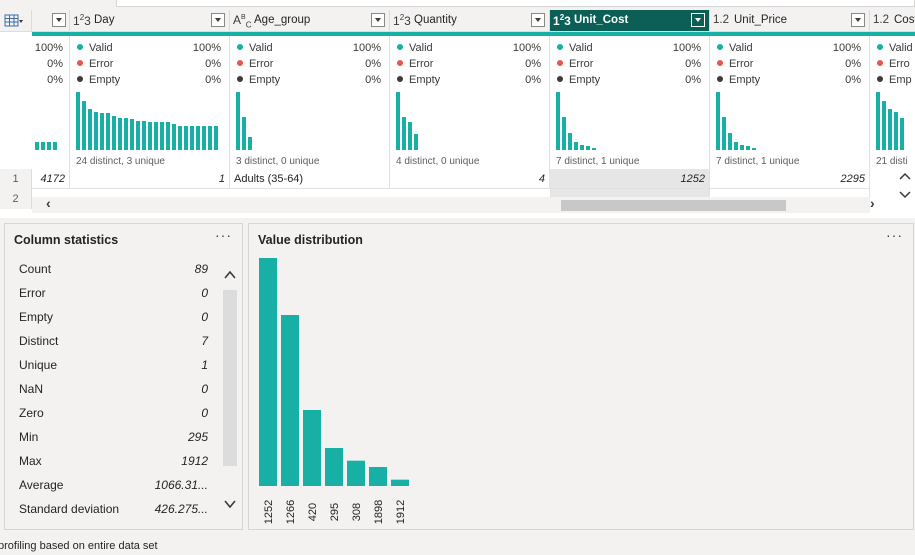 This screenshot has height=555, width=915. Describe the element at coordinates (51, 179) in the screenshot. I see `table-cell: 4172` at that location.